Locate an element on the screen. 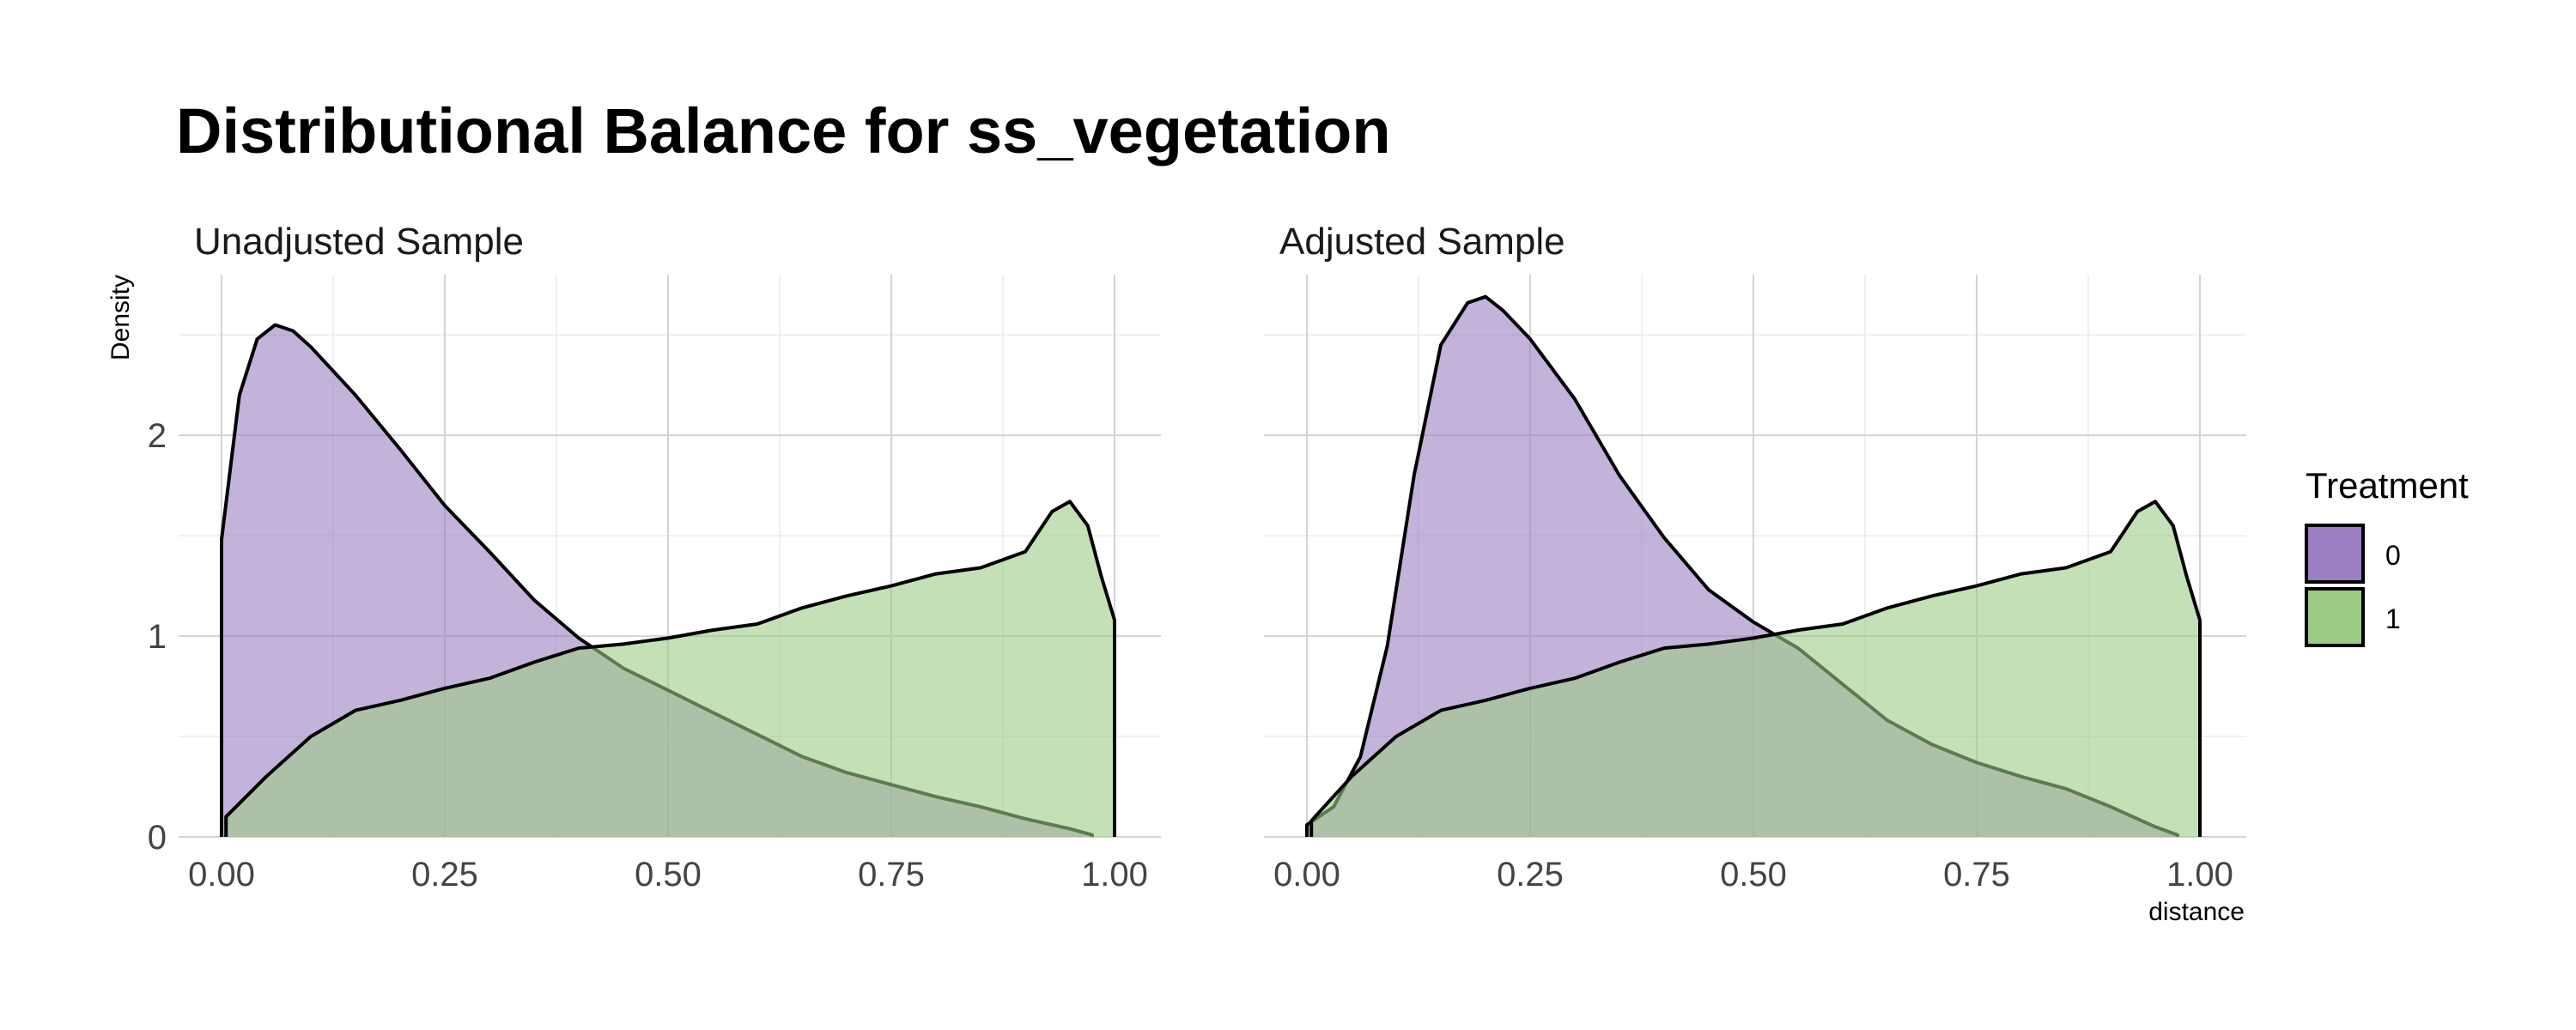 The image size is (2576, 1030). y-tick-label: 0 is located at coordinates (158, 838).